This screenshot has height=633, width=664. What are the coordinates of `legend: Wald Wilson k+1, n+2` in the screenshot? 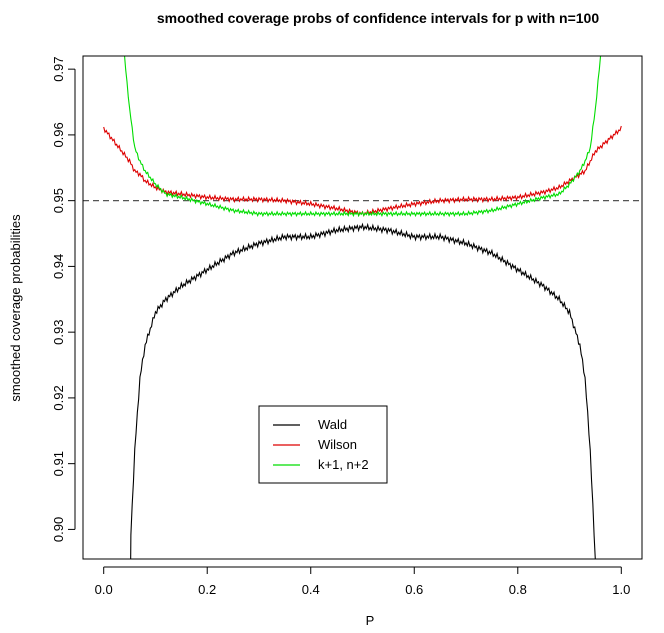 It's located at (323, 444).